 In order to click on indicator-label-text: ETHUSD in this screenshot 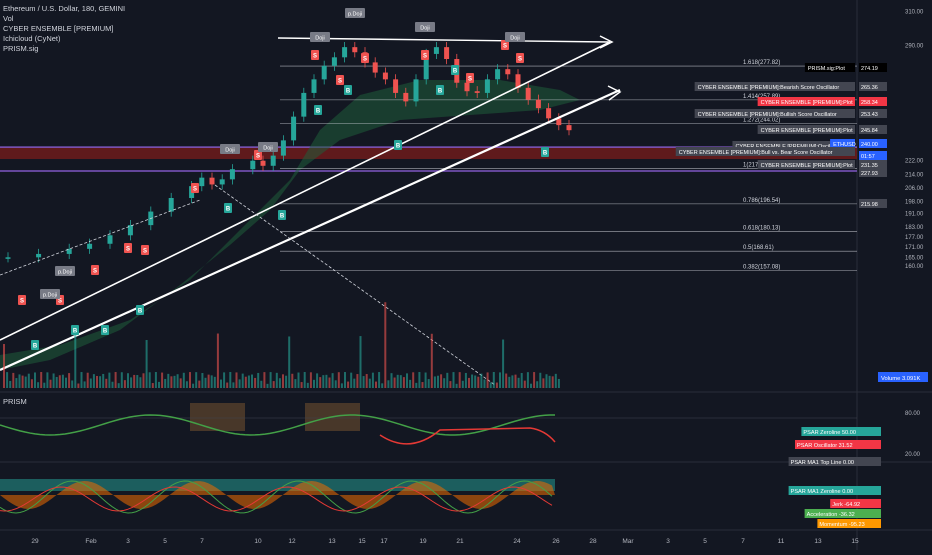, I will do `click(844, 145)`.